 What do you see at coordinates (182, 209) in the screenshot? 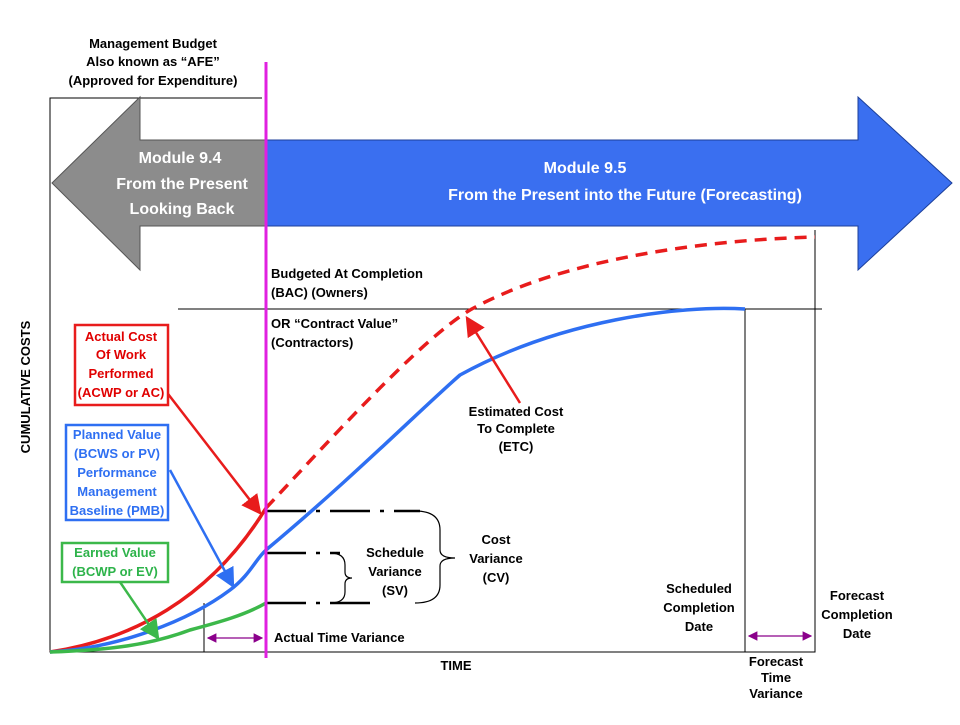
I see `module-subtitle: Looking Back` at bounding box center [182, 209].